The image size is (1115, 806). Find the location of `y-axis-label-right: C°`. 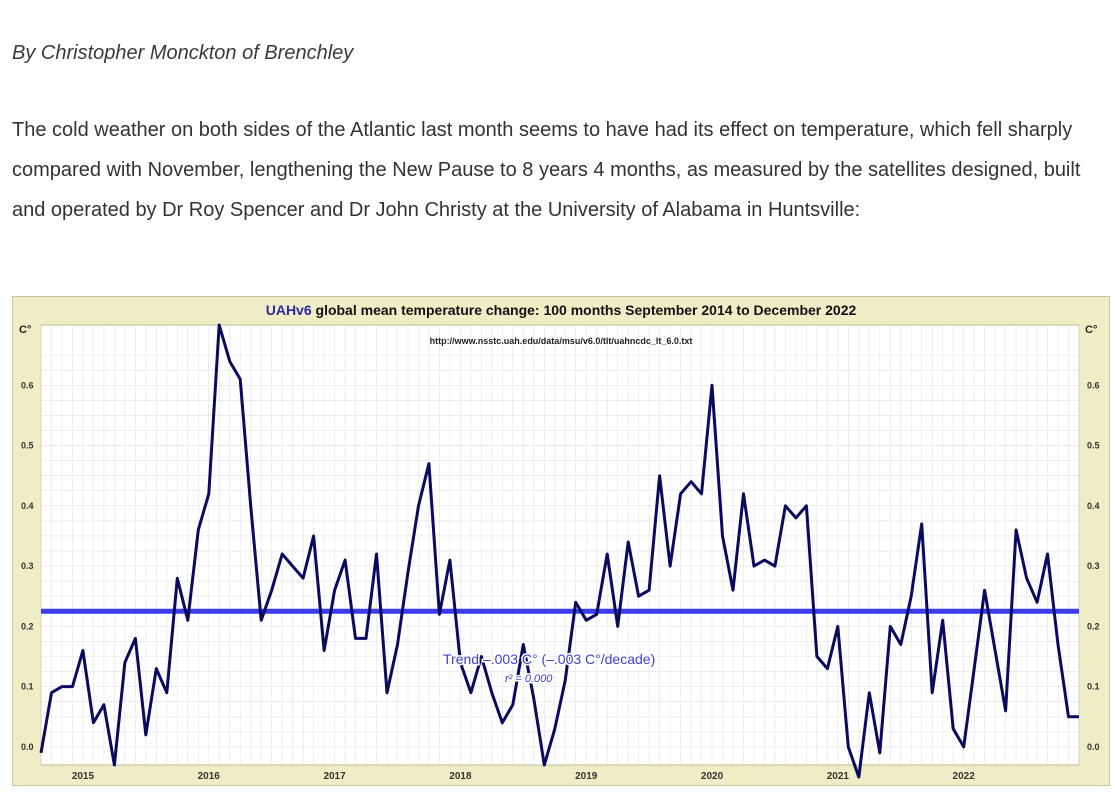

y-axis-label-right: C° is located at coordinates (1091, 330).